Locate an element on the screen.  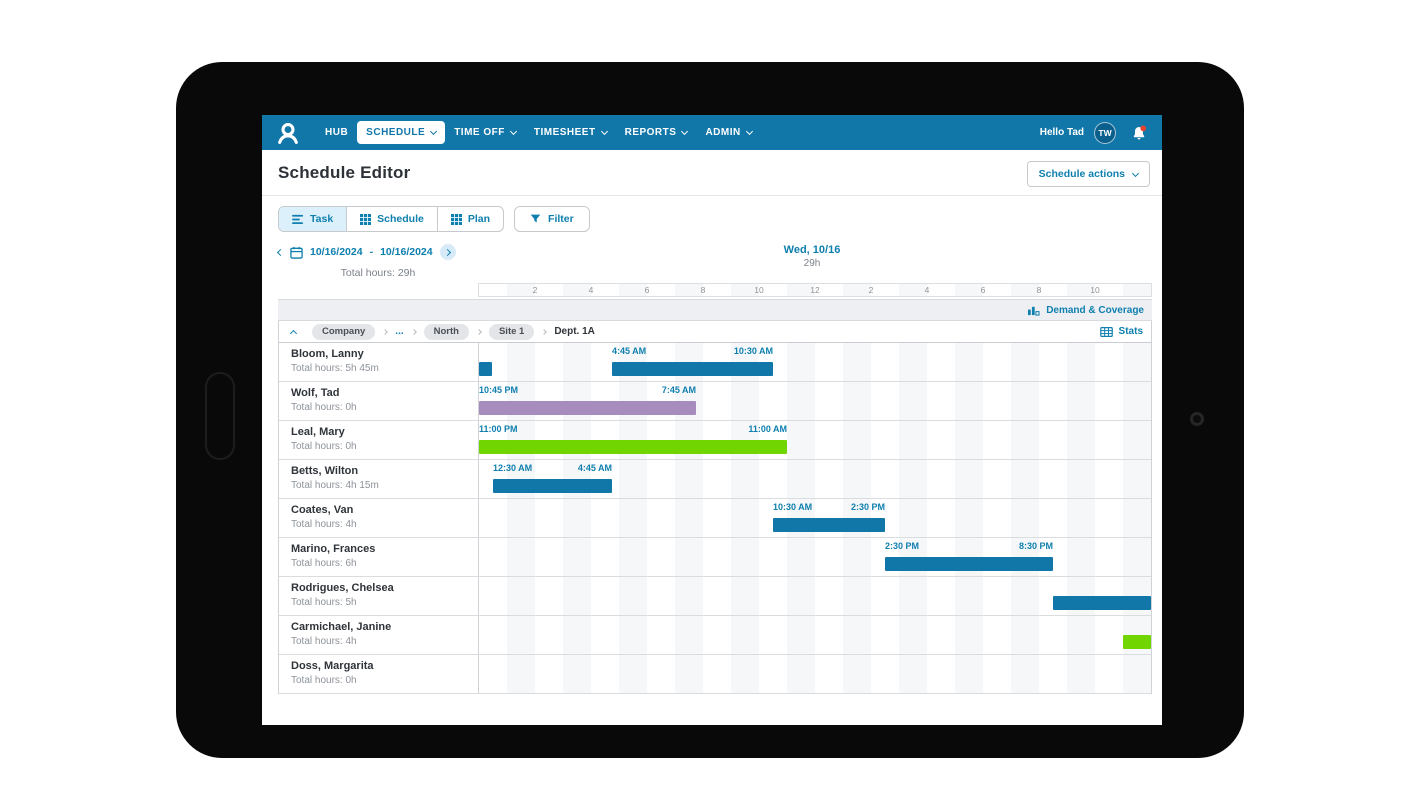
nav-item-label: SCHEDULE is located at coordinates (396, 132).